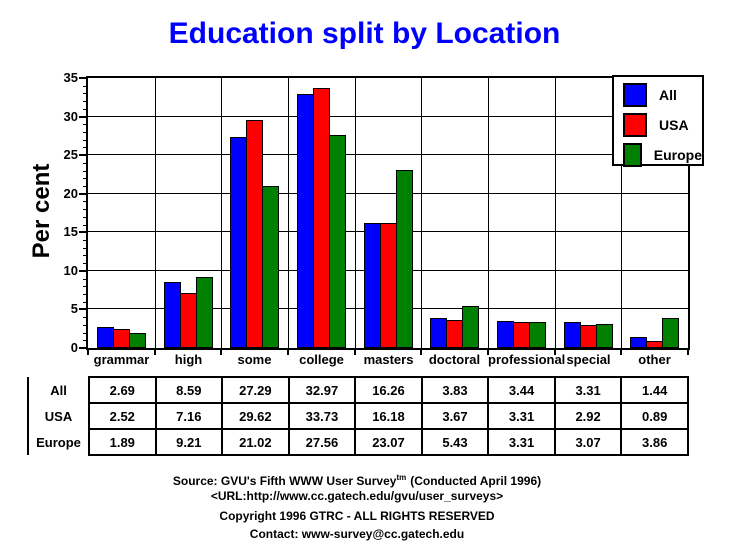 This screenshot has height=553, width=729. What do you see at coordinates (662, 125) in the screenshot?
I see `legend-item: USA` at bounding box center [662, 125].